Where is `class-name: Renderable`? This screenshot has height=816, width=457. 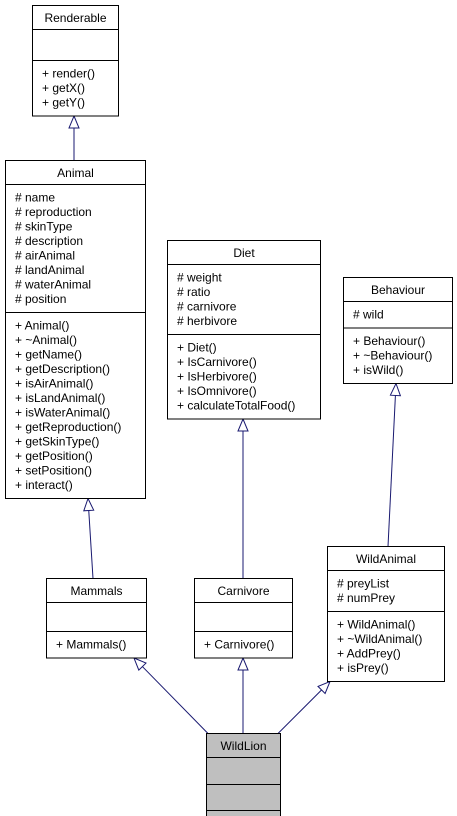
class-name: Renderable is located at coordinates (75, 18).